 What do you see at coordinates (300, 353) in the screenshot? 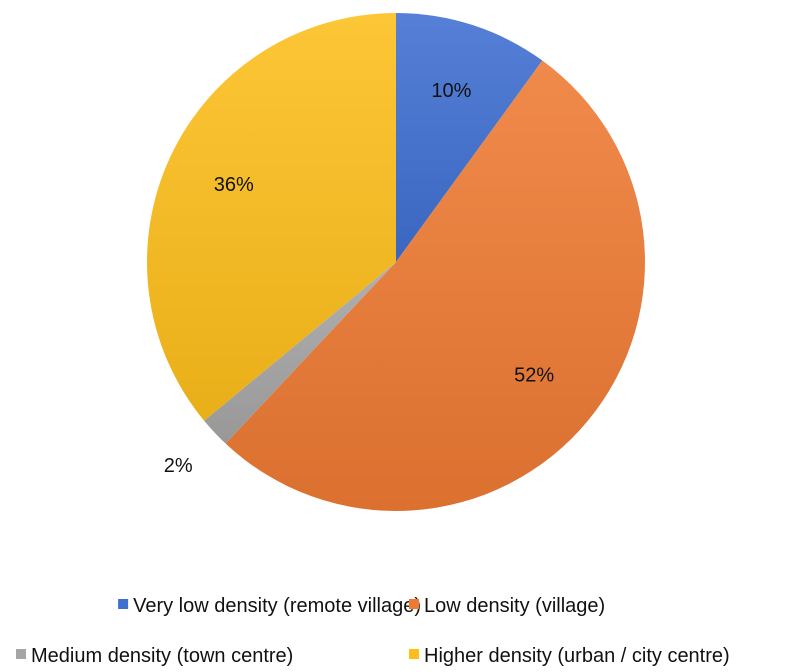
I see `pie-slice-medium-density` at bounding box center [300, 353].